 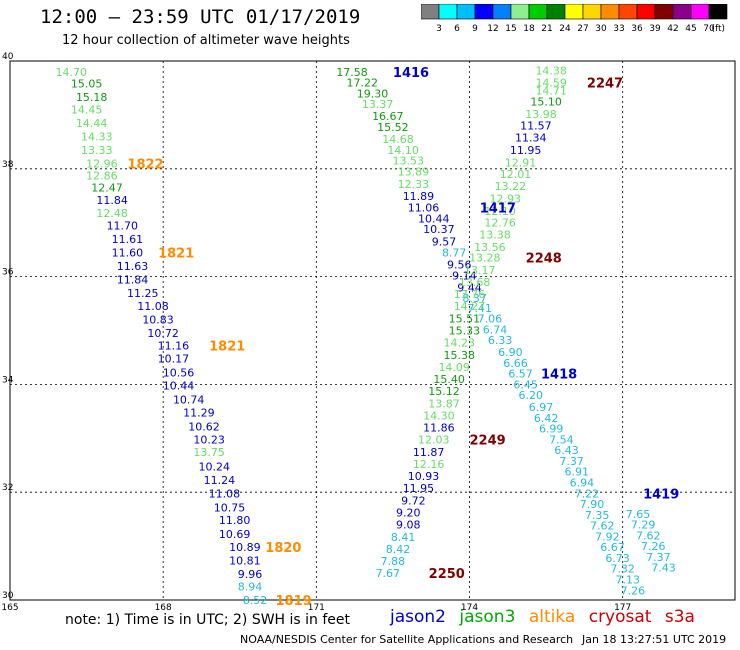 What do you see at coordinates (574, 19) in the screenshot?
I see `color-scale-bar: 3 6 9 12 15 18 21 24 27 30 33 36 39 42 45 70(ft)` at bounding box center [574, 19].